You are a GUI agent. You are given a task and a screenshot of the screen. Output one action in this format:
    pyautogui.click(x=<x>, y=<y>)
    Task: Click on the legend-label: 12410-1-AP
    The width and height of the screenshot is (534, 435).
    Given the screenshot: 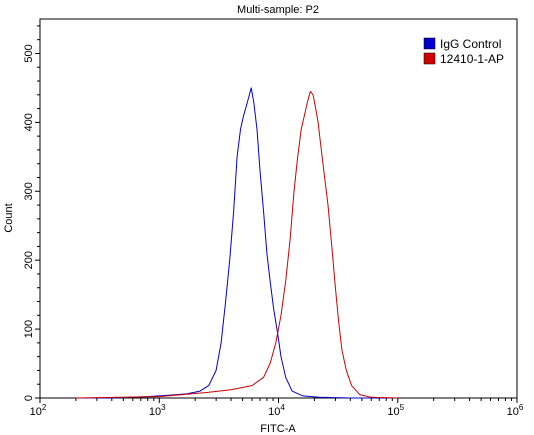 What is the action you would take?
    pyautogui.click(x=472, y=59)
    